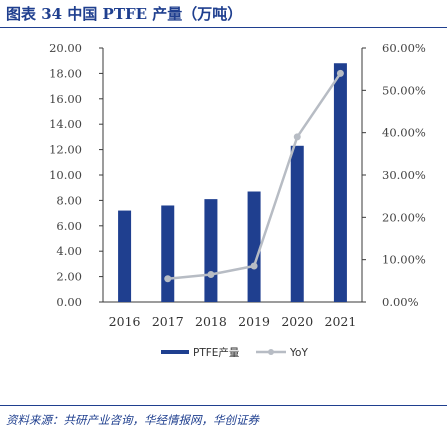  I want to click on right-axis-tick-label: 60.00%, so click(404, 48).